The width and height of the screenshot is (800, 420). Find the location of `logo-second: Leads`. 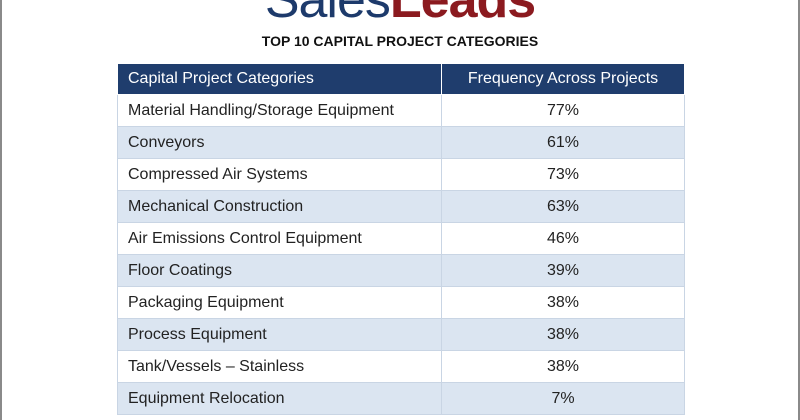

logo-second: Leads is located at coordinates (462, 14).